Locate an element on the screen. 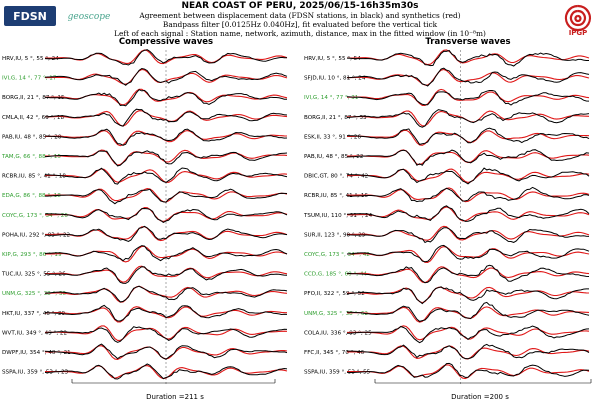  station-label: FFC,II, 345 °, 70 °, 46 is located at coordinates (334, 353).